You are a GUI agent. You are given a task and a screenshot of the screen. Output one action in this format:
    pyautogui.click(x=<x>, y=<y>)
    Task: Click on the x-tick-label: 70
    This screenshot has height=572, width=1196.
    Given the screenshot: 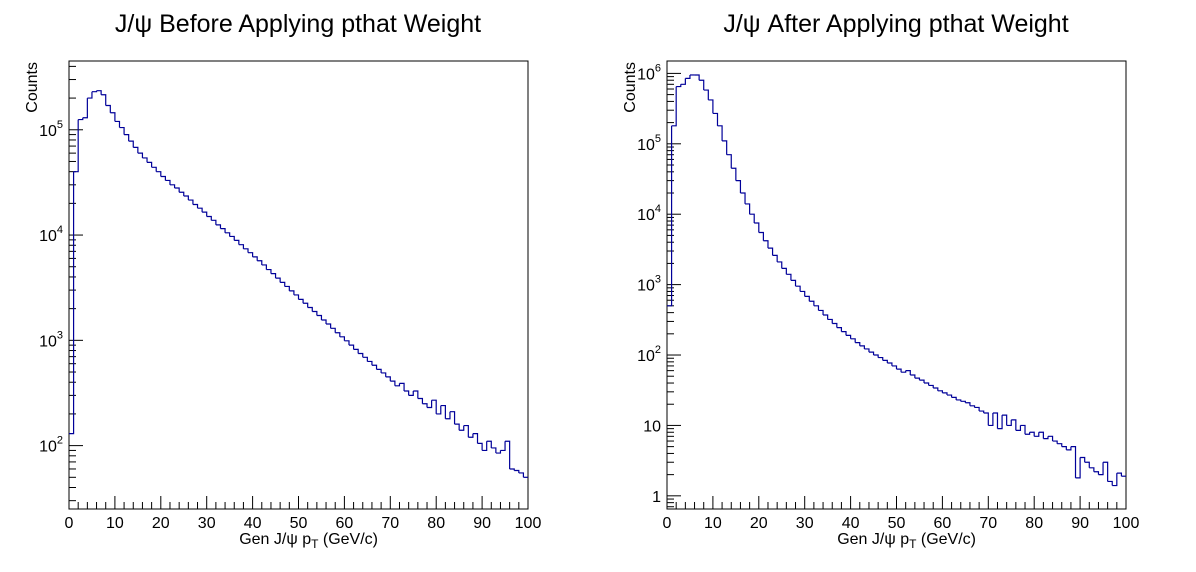 What is the action you would take?
    pyautogui.click(x=390, y=523)
    